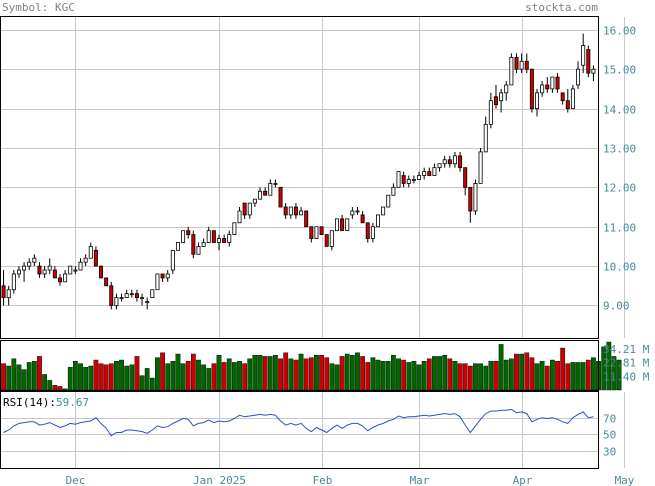 The image size is (655, 486). Describe the element at coordinates (619, 70) in the screenshot. I see `price-tick-label: 15.00` at that location.